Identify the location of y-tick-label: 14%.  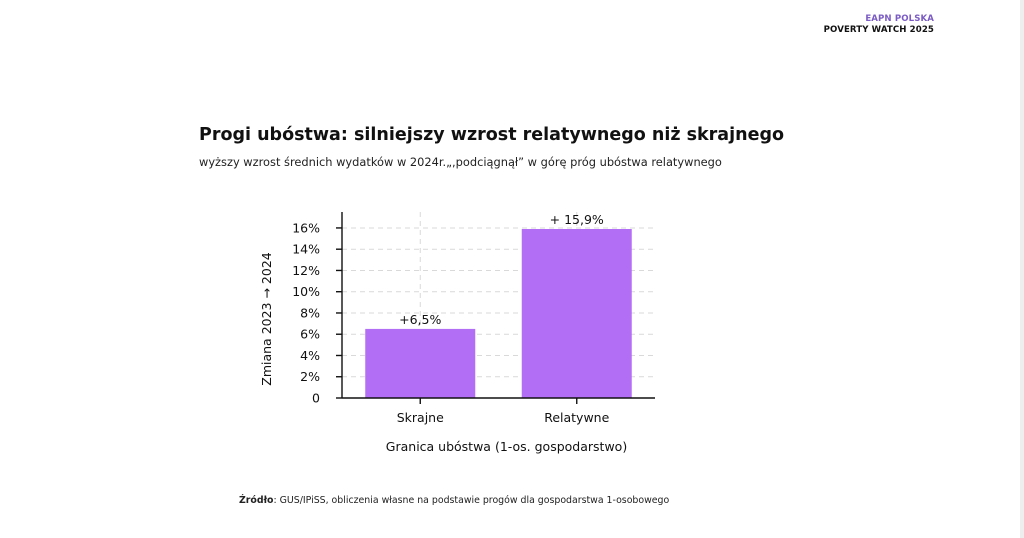
(306, 249).